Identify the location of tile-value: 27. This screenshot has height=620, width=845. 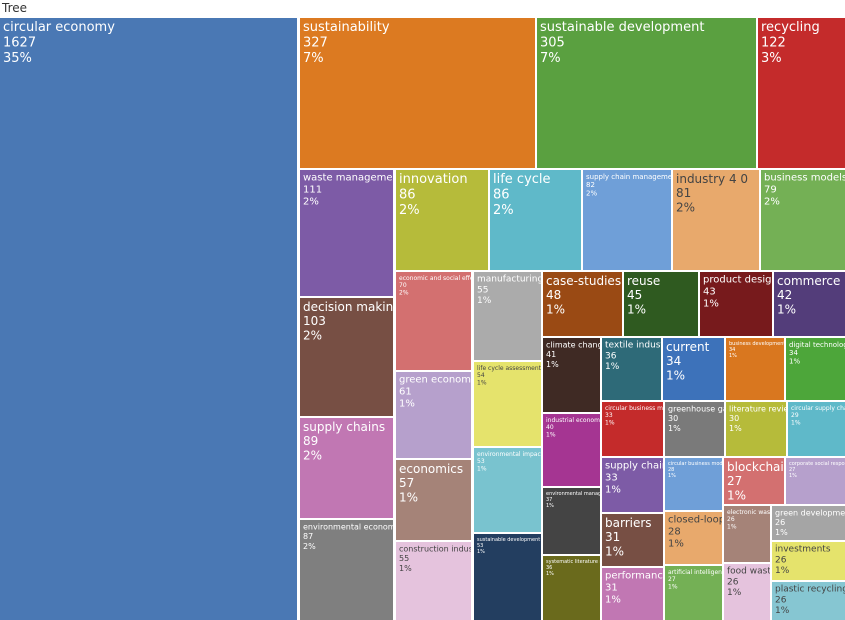
(792, 470).